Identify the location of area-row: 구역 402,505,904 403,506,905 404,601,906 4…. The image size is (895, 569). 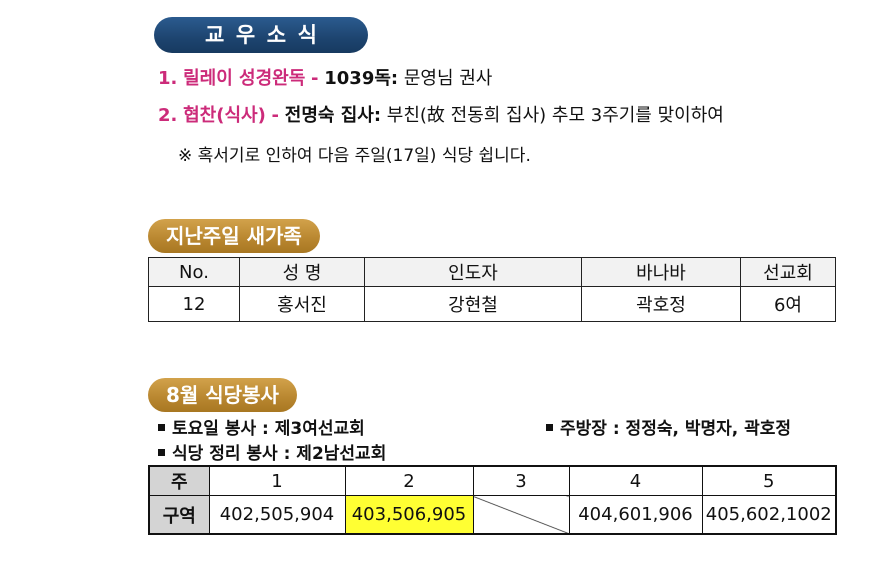
(492, 515).